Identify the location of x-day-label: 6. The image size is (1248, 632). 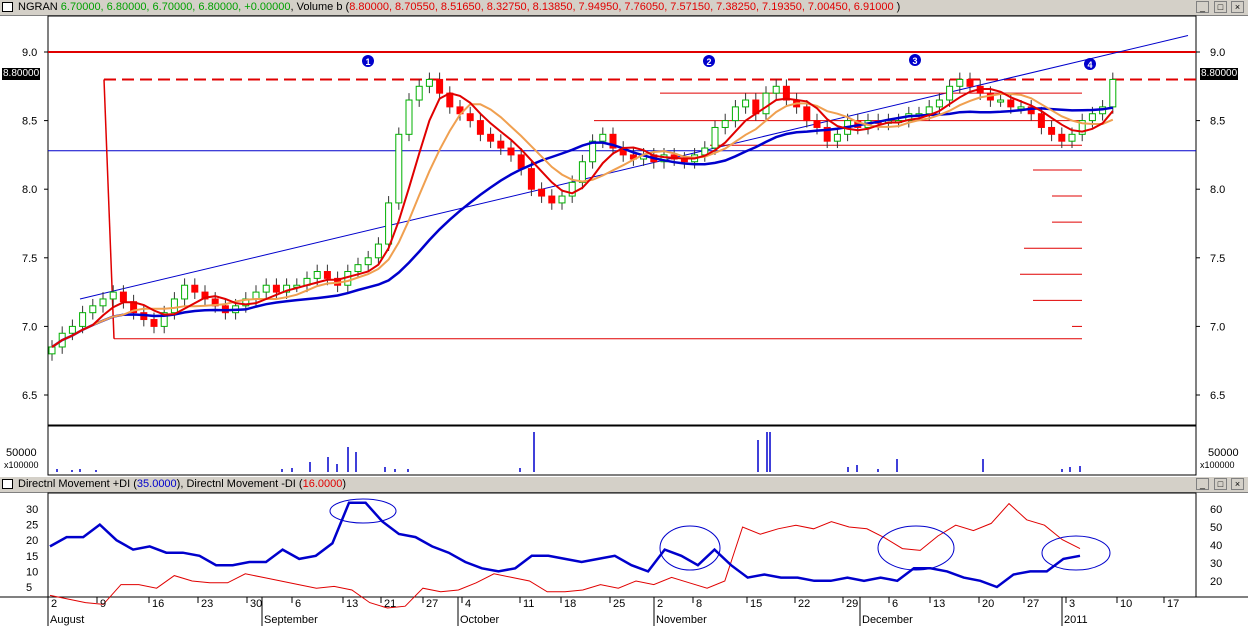
(298, 604).